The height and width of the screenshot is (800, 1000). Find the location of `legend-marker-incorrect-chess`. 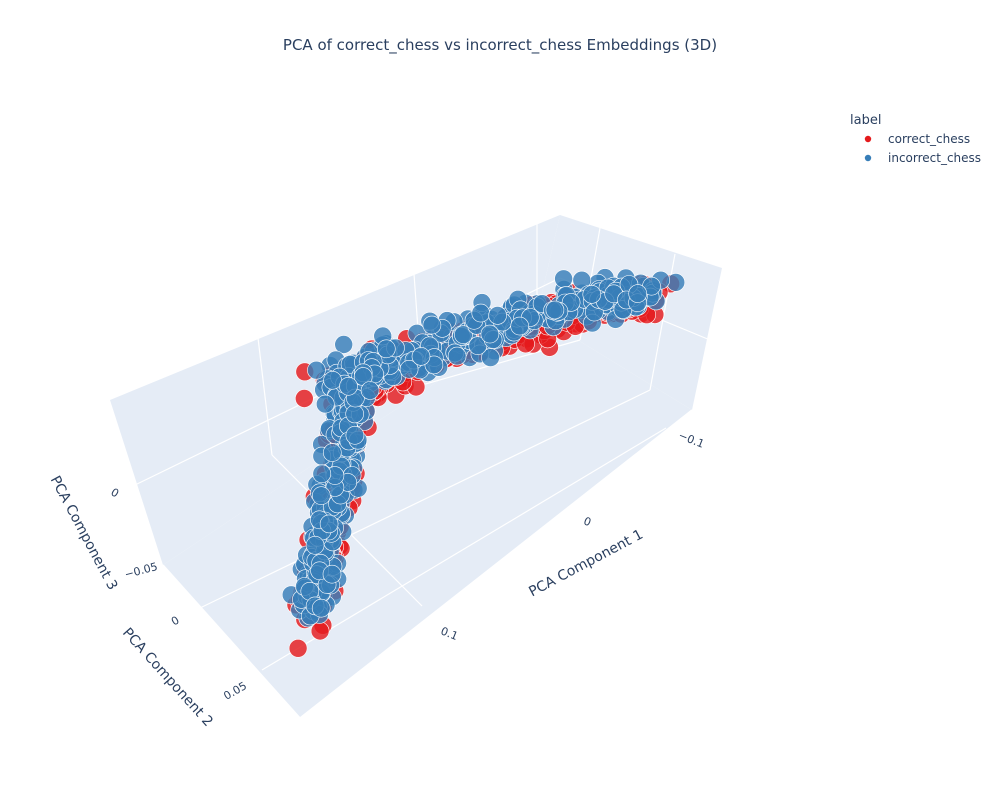

legend-marker-incorrect-chess is located at coordinates (868, 158).